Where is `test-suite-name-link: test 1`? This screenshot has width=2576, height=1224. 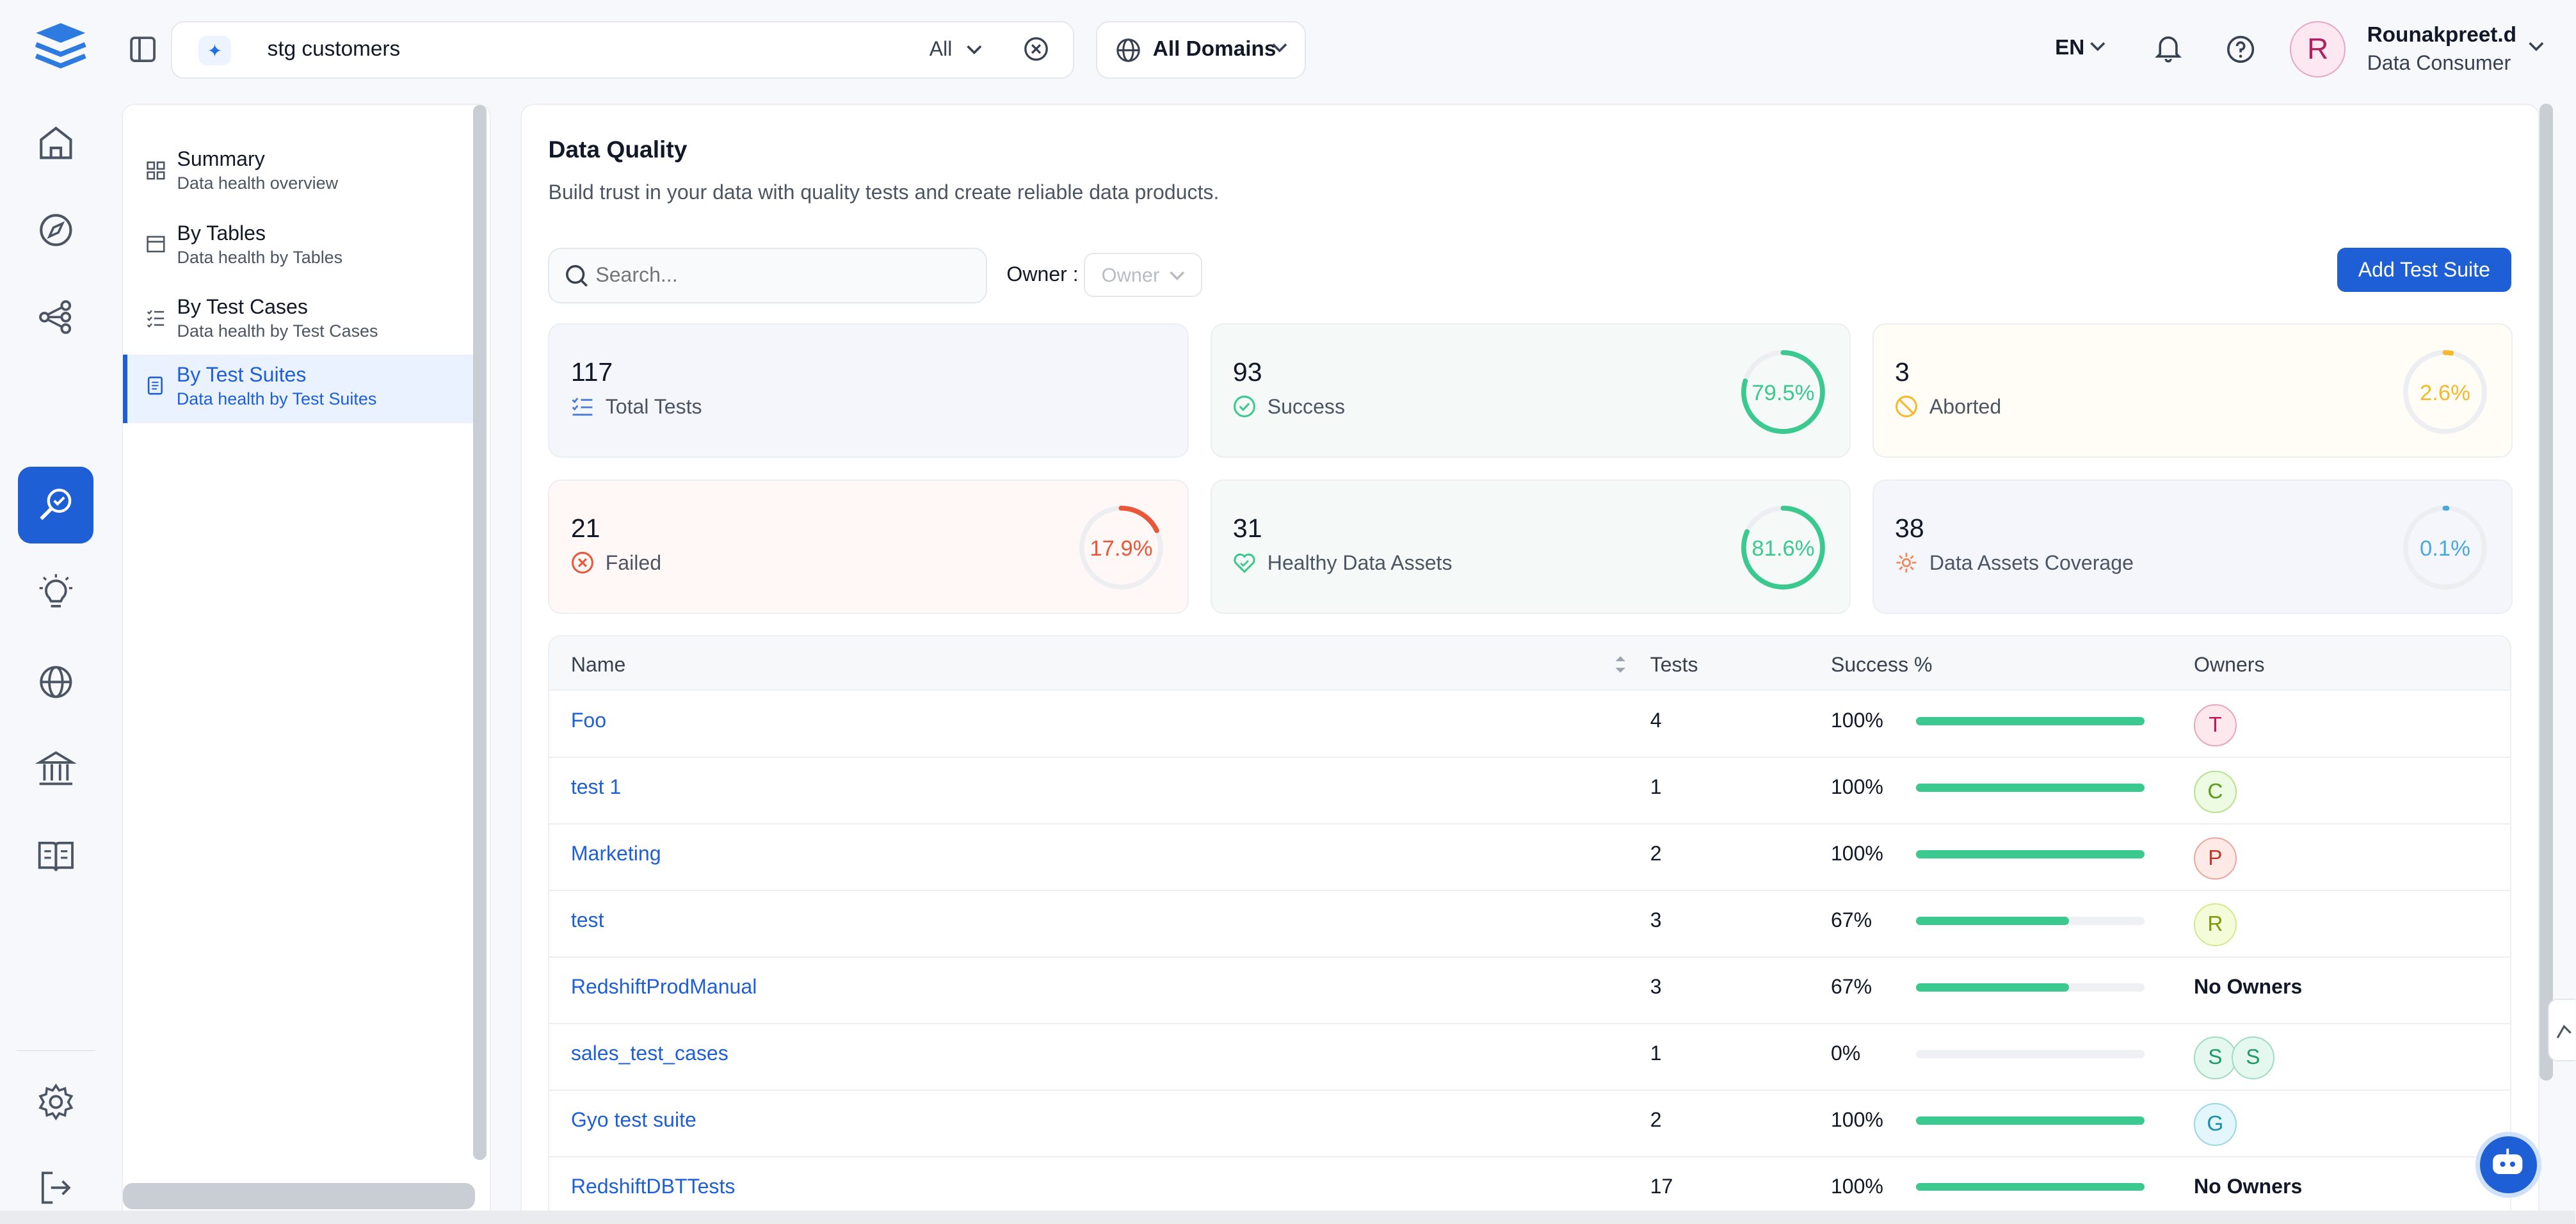
test-suite-name-link: test 1 is located at coordinates (596, 787).